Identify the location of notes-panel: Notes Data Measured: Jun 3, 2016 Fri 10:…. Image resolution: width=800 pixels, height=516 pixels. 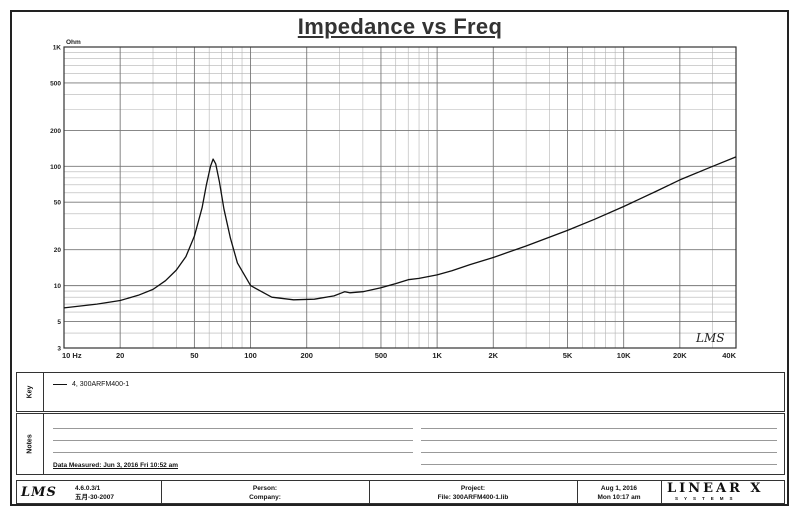
(400, 444).